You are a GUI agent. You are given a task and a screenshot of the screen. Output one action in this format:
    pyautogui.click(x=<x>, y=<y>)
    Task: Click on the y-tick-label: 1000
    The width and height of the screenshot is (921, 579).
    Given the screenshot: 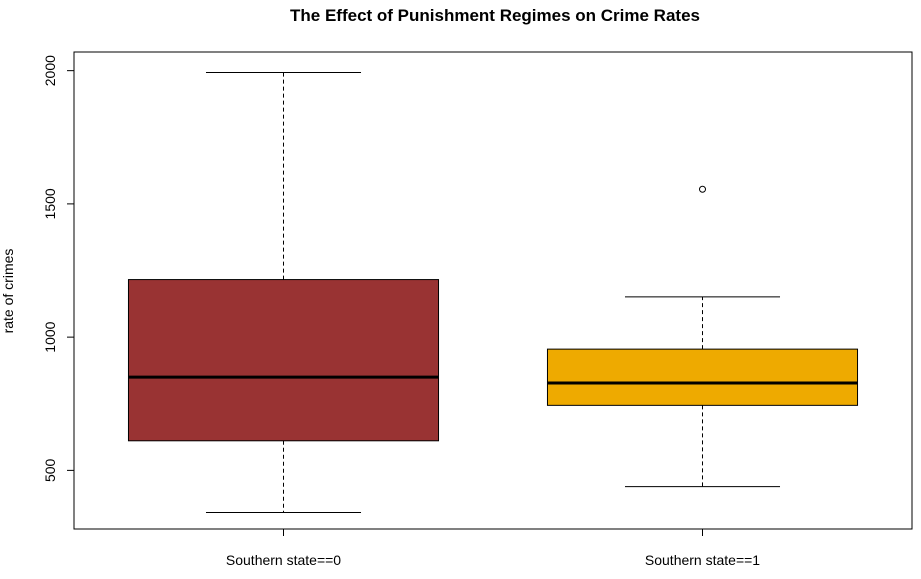 What is the action you would take?
    pyautogui.click(x=50, y=336)
    